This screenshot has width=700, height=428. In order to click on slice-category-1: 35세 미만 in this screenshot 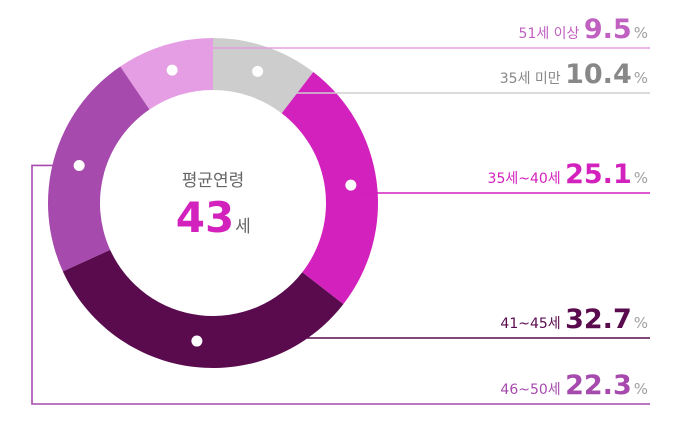, I will do `click(532, 79)`.